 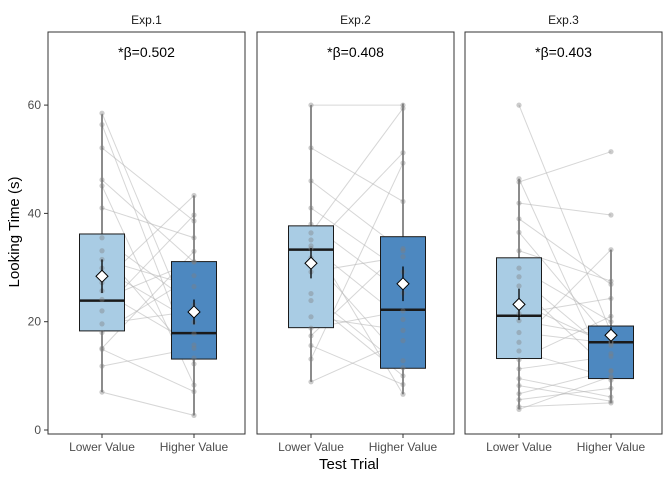 What do you see at coordinates (146, 52) in the screenshot?
I see `panel-annotation: *β=0.502` at bounding box center [146, 52].